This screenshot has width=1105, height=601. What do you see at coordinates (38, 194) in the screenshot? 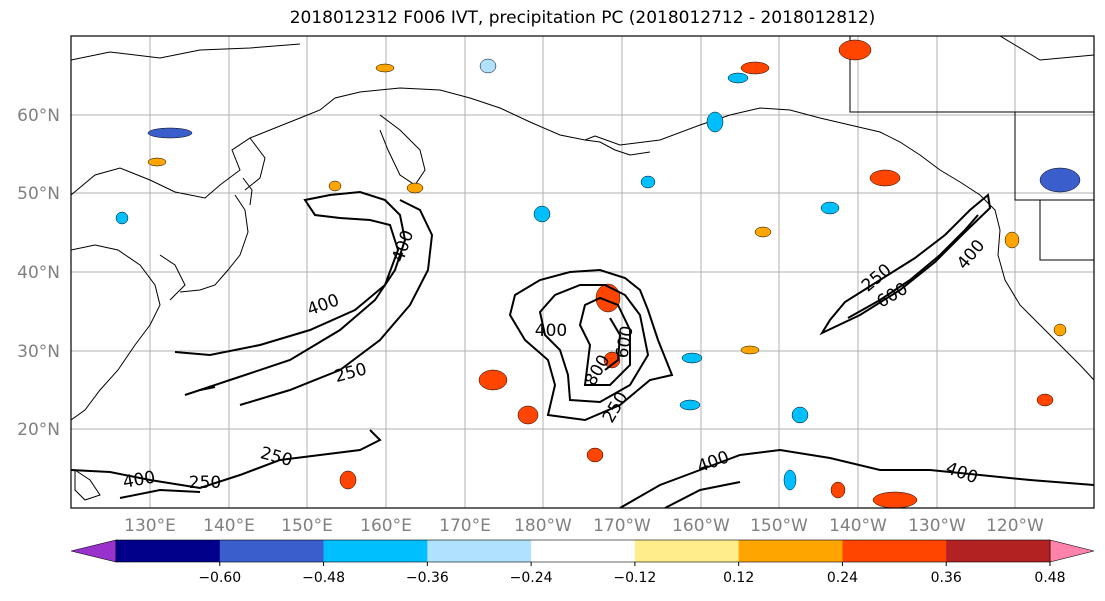
I see `lat-label-50: 50°N` at bounding box center [38, 194].